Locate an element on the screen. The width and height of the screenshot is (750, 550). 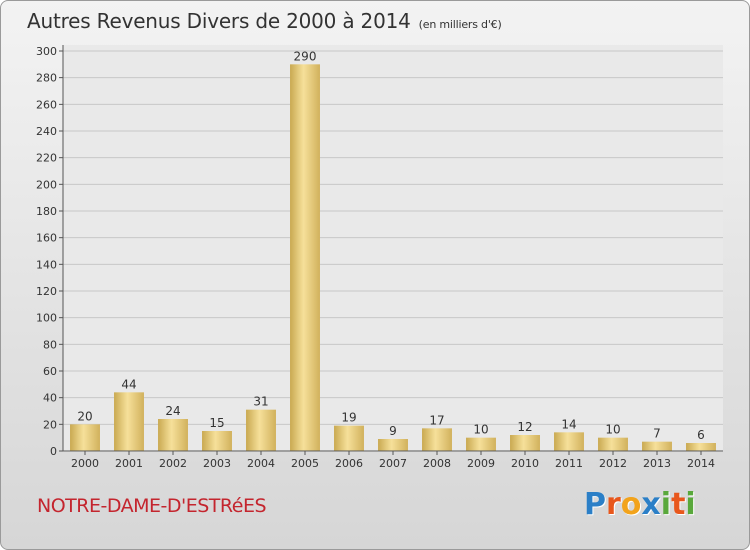
logo-letter: r is located at coordinates (613, 504).